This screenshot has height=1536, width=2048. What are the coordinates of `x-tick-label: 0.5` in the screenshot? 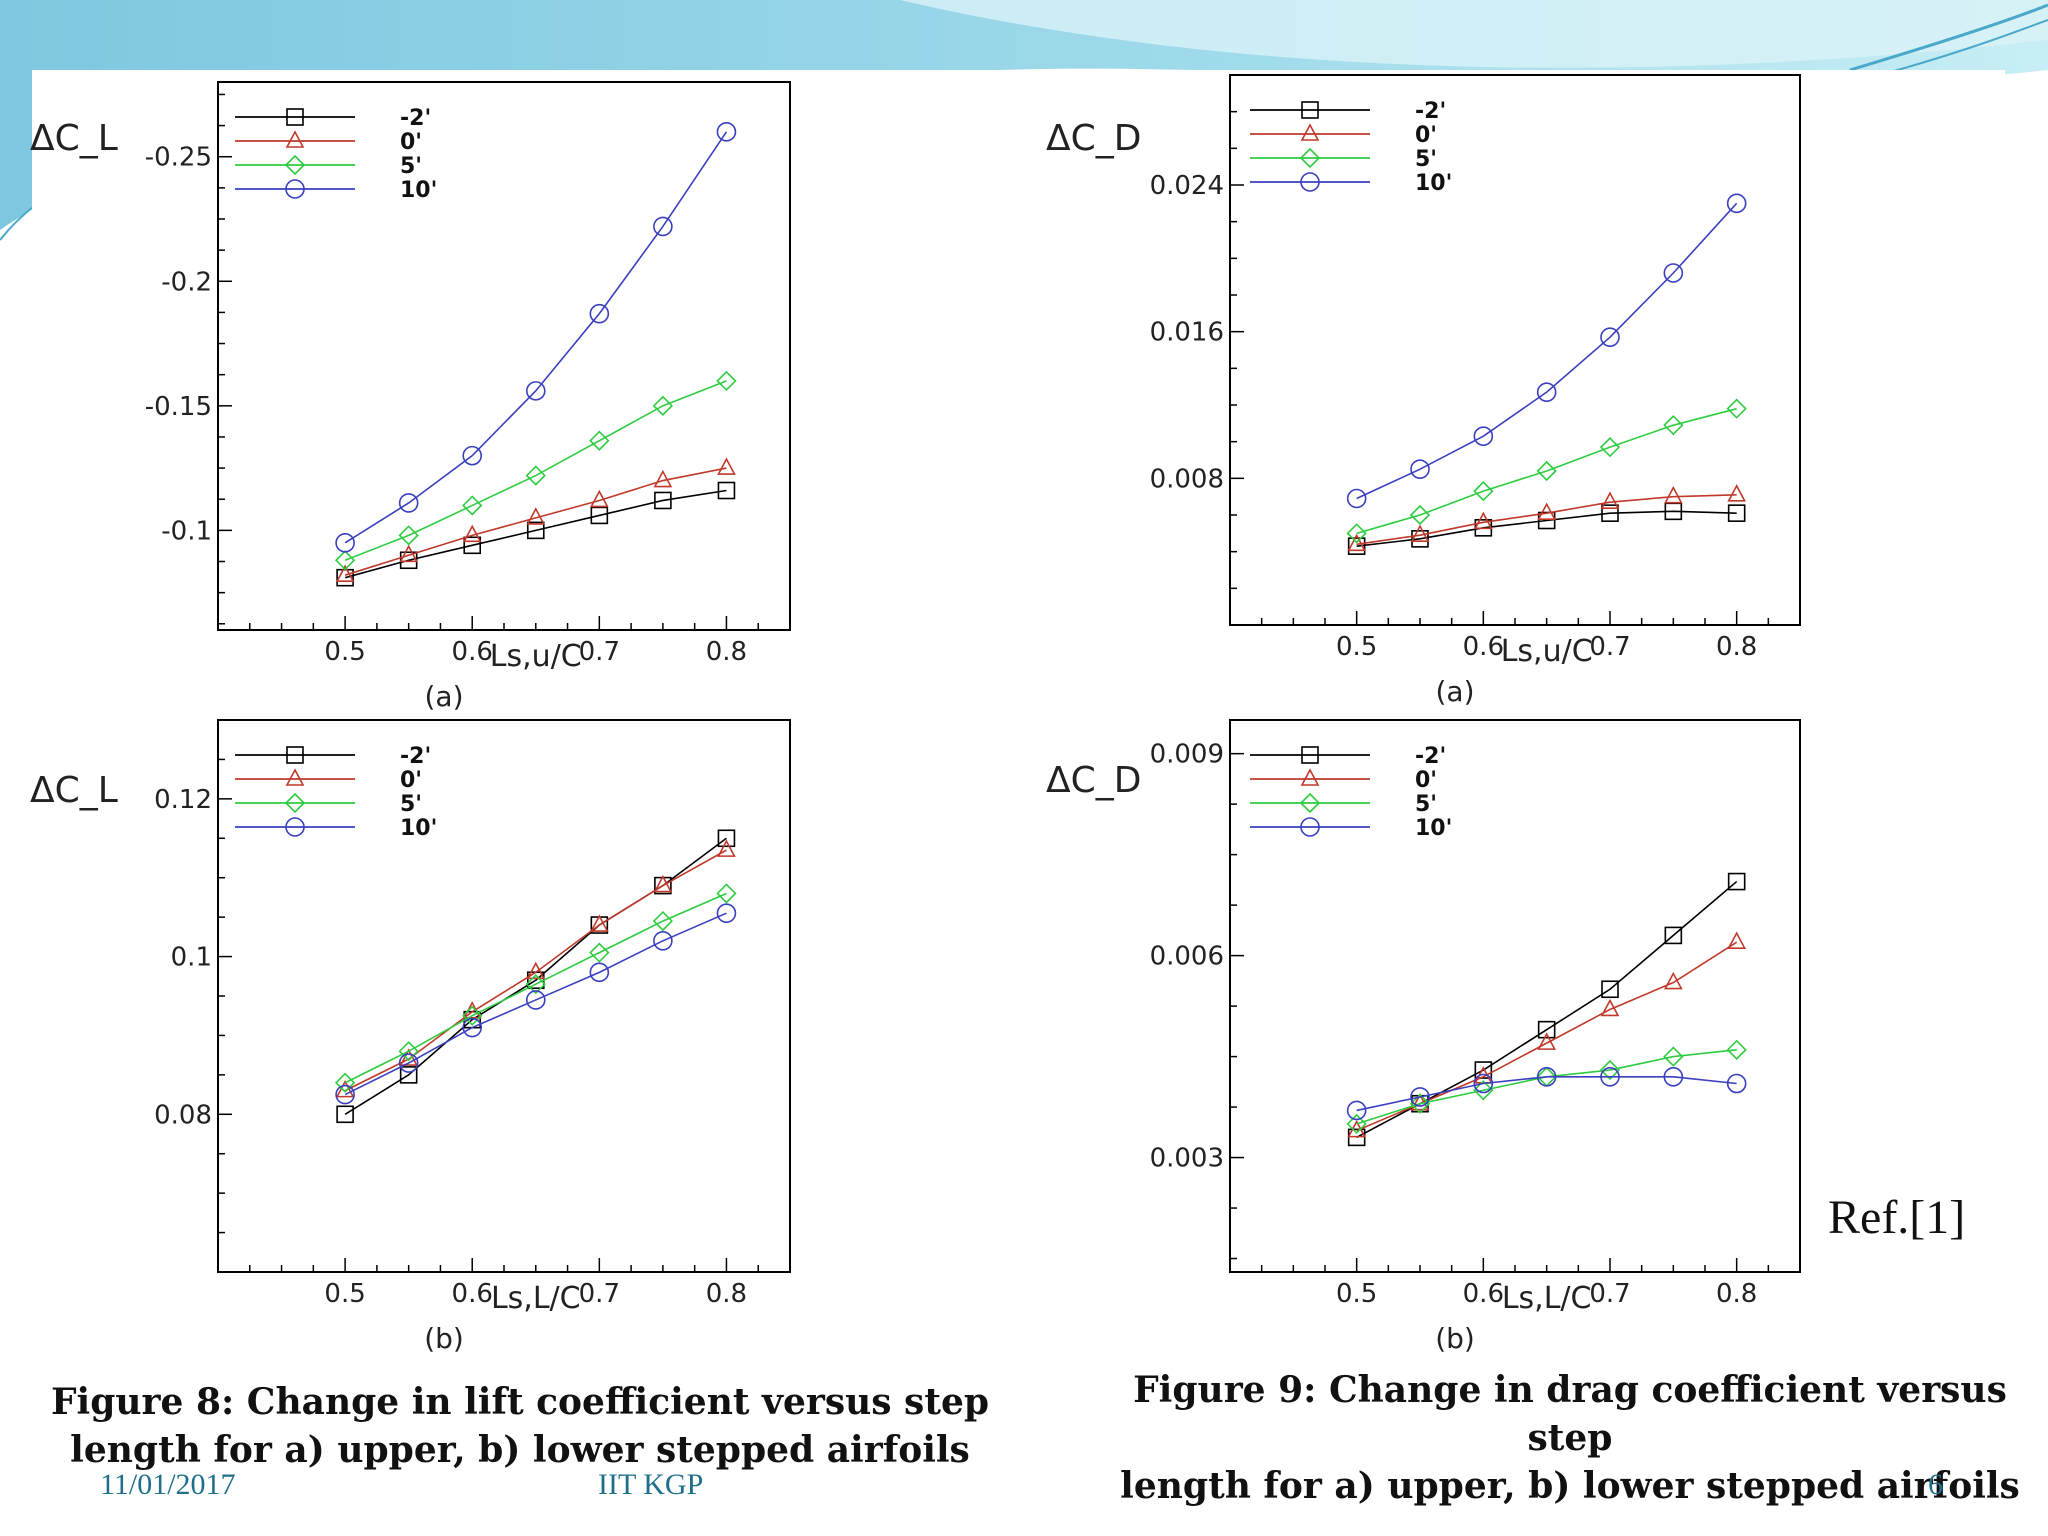 It's located at (344, 1294).